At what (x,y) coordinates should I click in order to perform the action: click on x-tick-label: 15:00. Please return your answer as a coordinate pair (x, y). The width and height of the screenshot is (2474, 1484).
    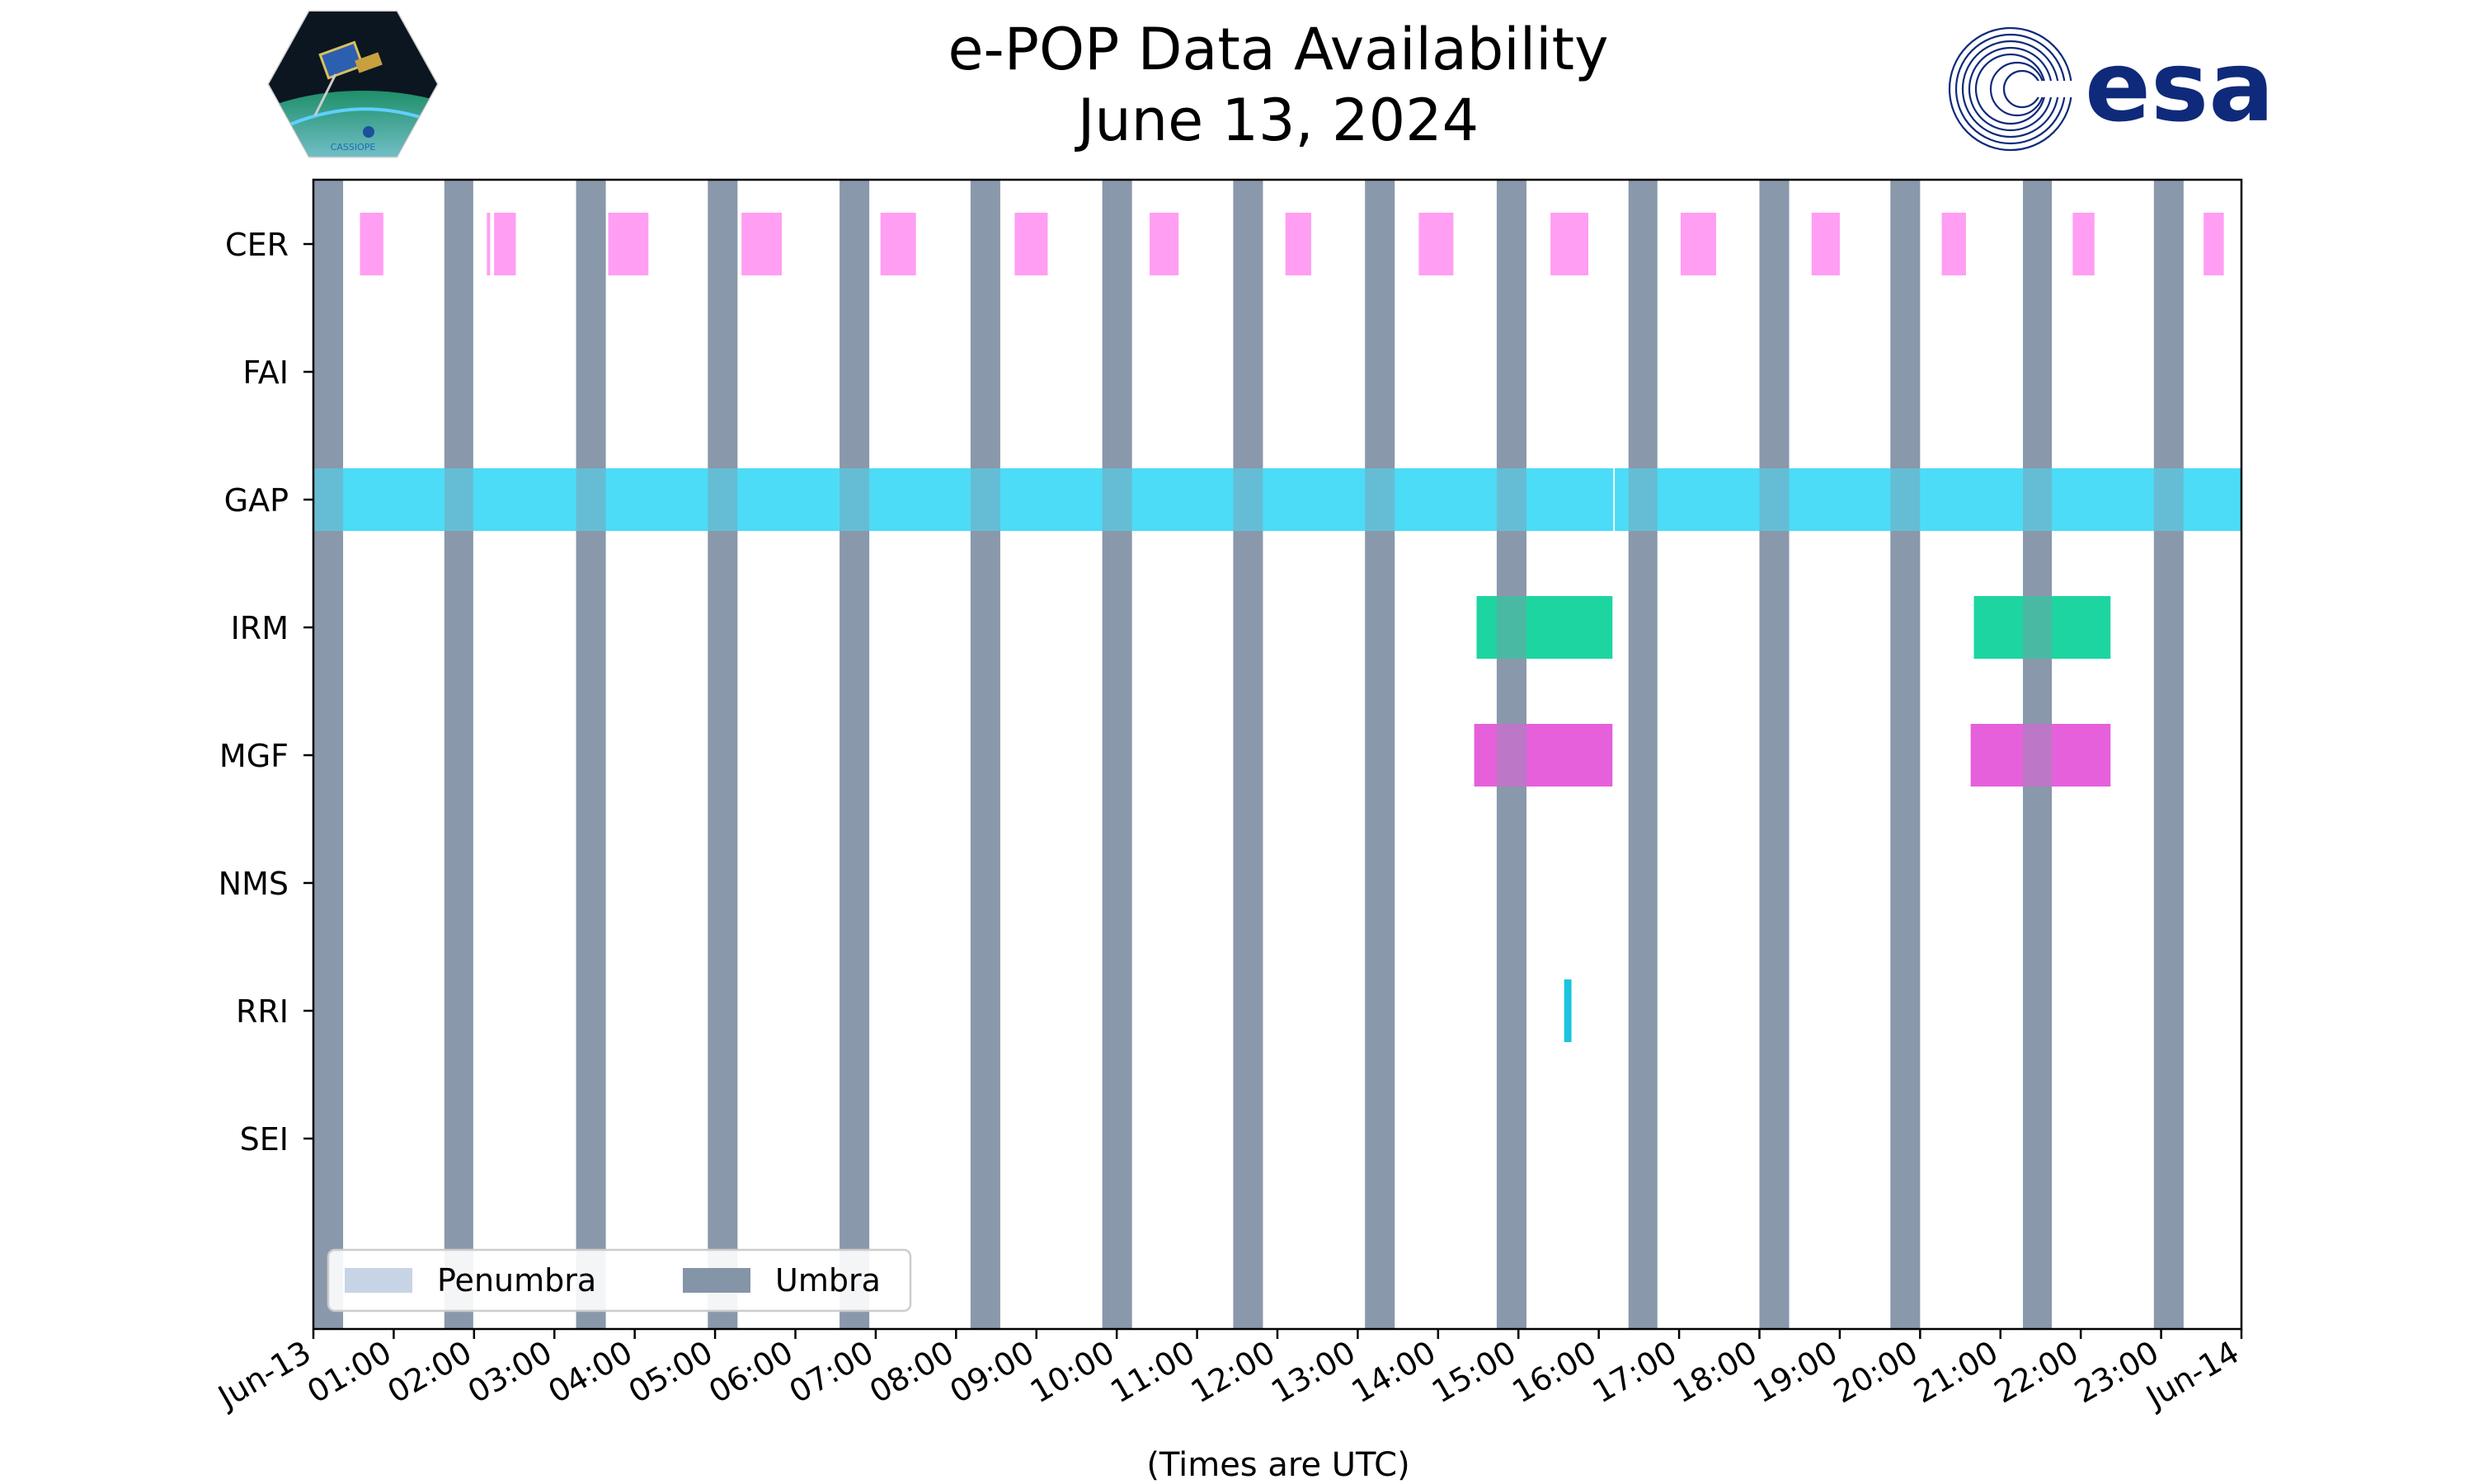
    Looking at the image, I should click on (1474, 1372).